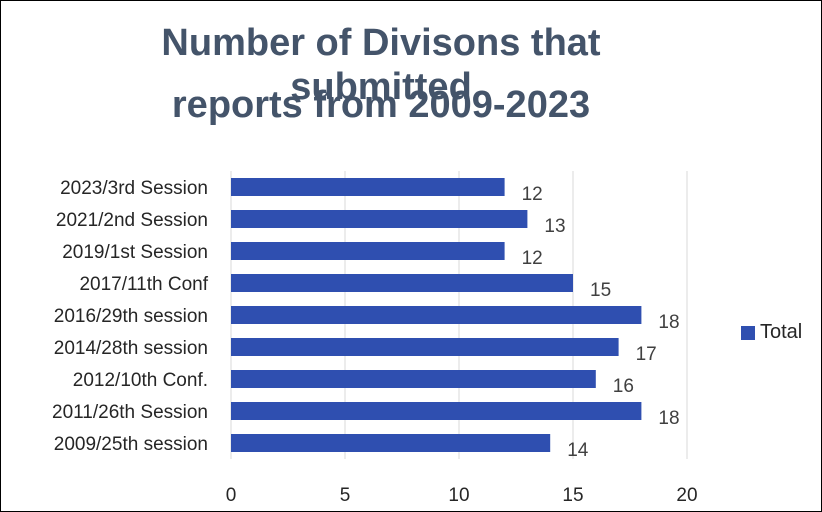 The height and width of the screenshot is (512, 822). I want to click on data-label: 13, so click(554, 226).